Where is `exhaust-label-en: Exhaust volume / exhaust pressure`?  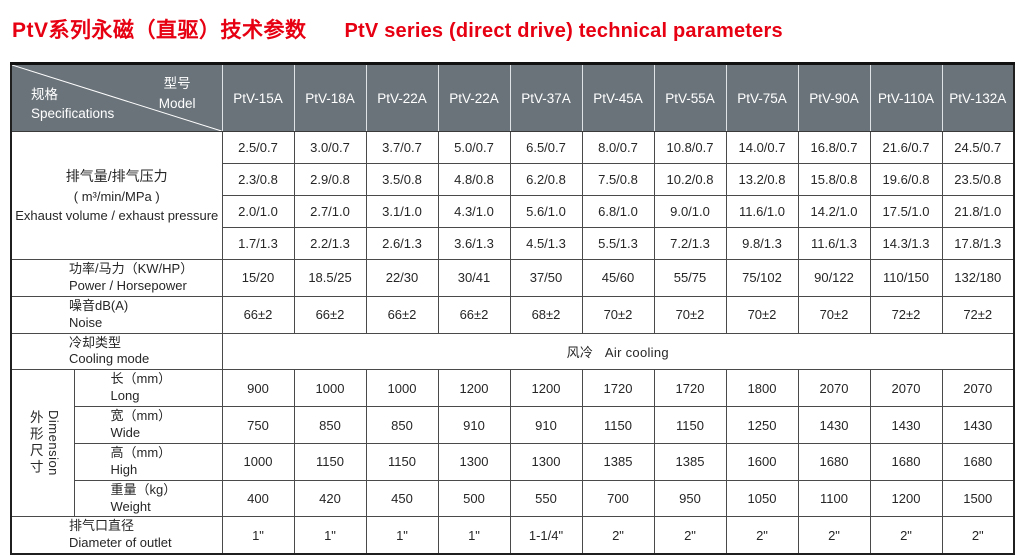
exhaust-label-en: Exhaust volume / exhaust pressure is located at coordinates (117, 215).